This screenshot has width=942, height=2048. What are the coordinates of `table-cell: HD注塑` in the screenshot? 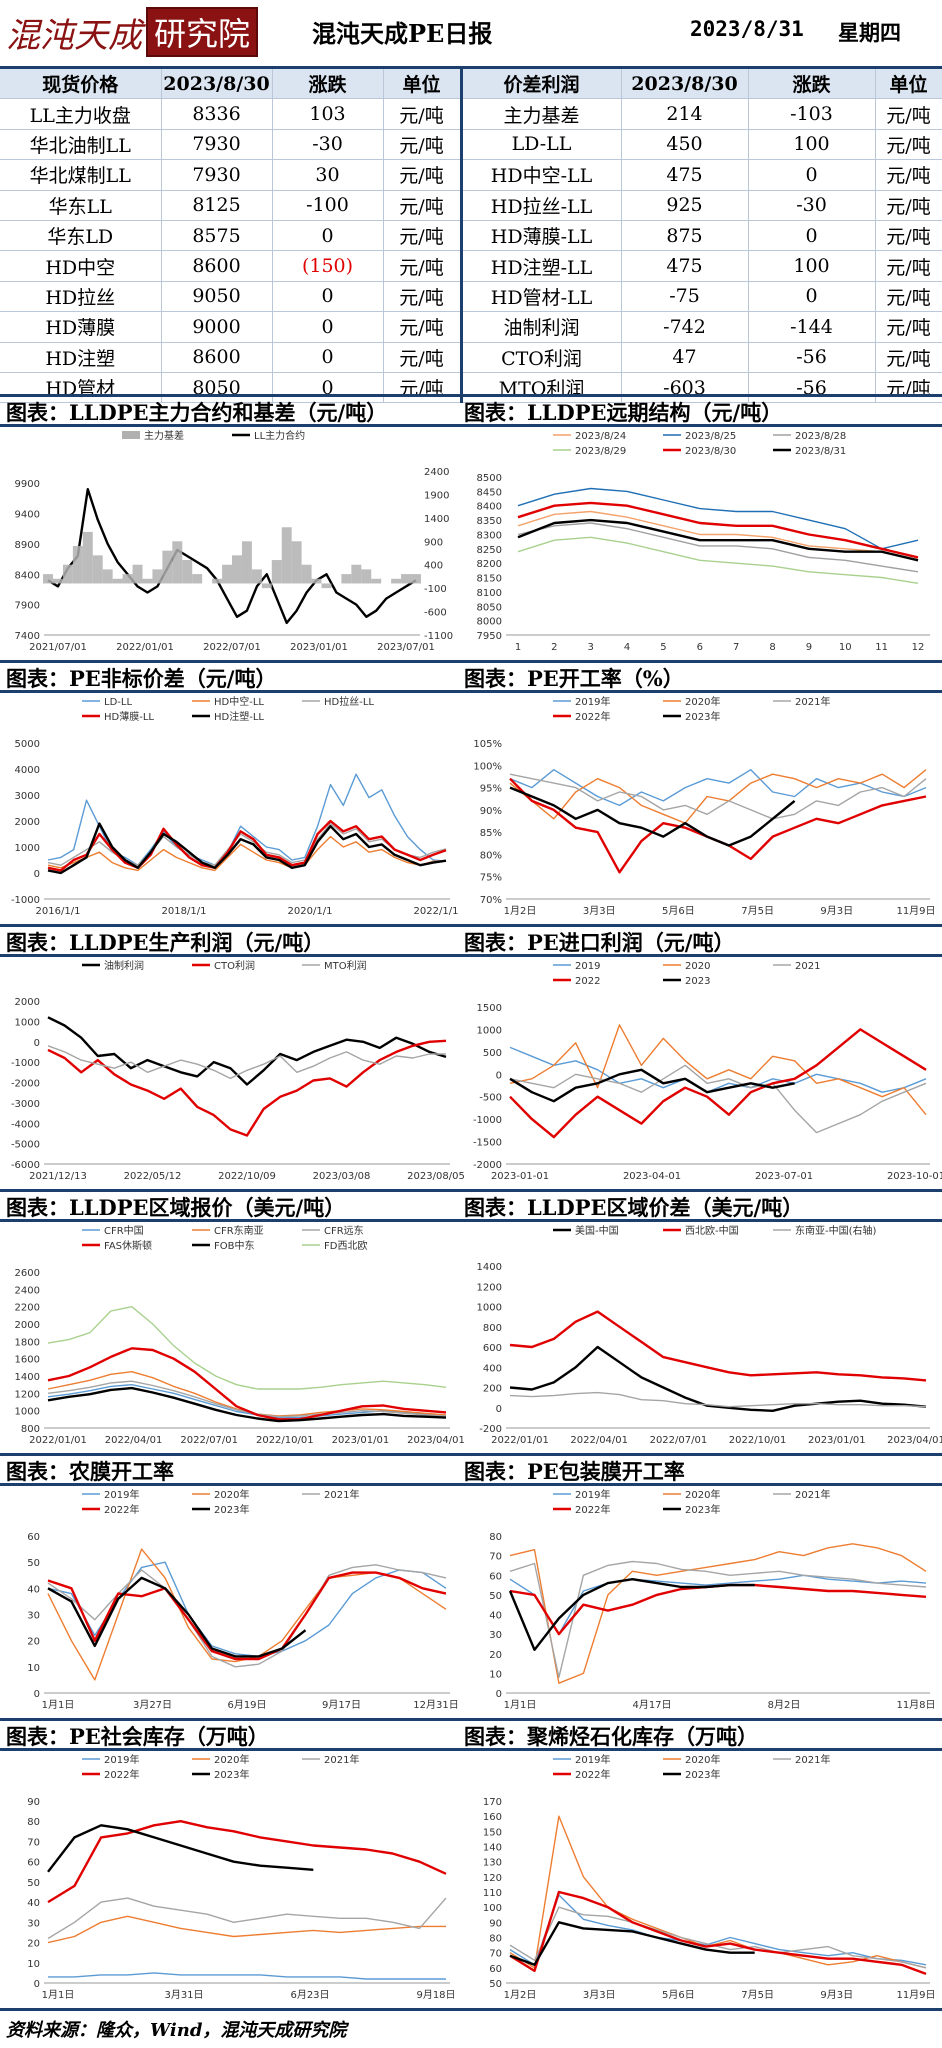 It's located at (81, 357).